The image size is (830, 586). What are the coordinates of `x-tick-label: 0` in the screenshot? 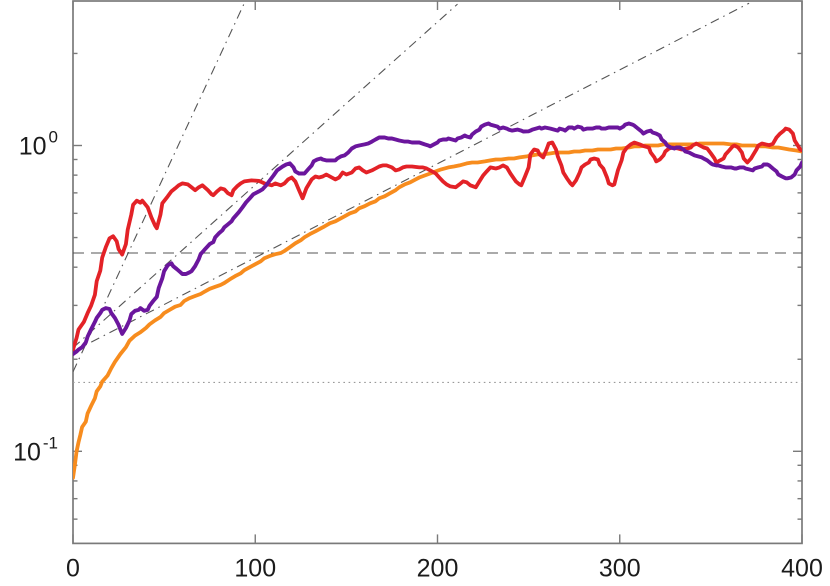 It's located at (73, 568).